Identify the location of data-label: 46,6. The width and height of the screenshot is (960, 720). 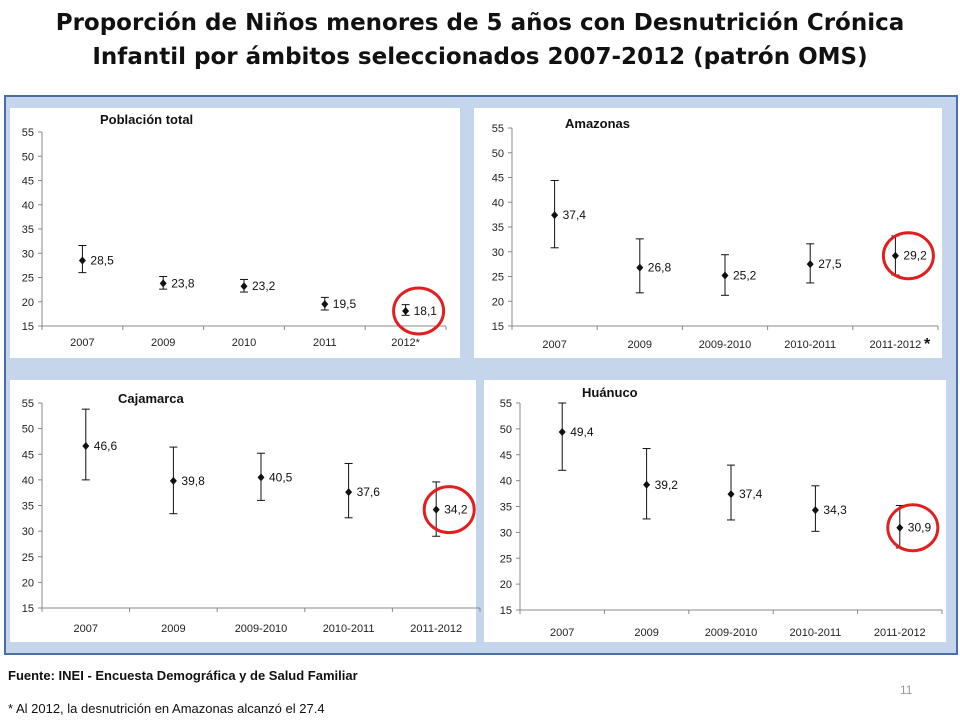
(106, 446).